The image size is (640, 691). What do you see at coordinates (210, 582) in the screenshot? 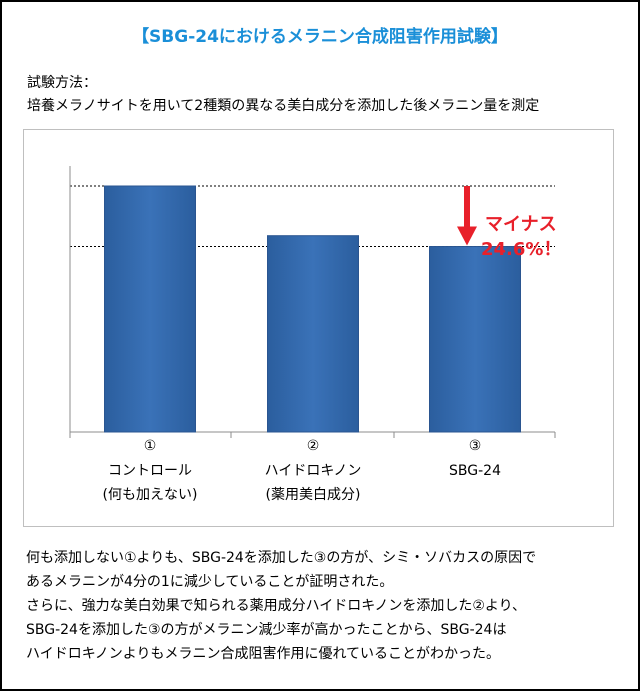
I see `conclusion-line: あるメラニンが4分の1に減少していることが証明された。` at bounding box center [210, 582].